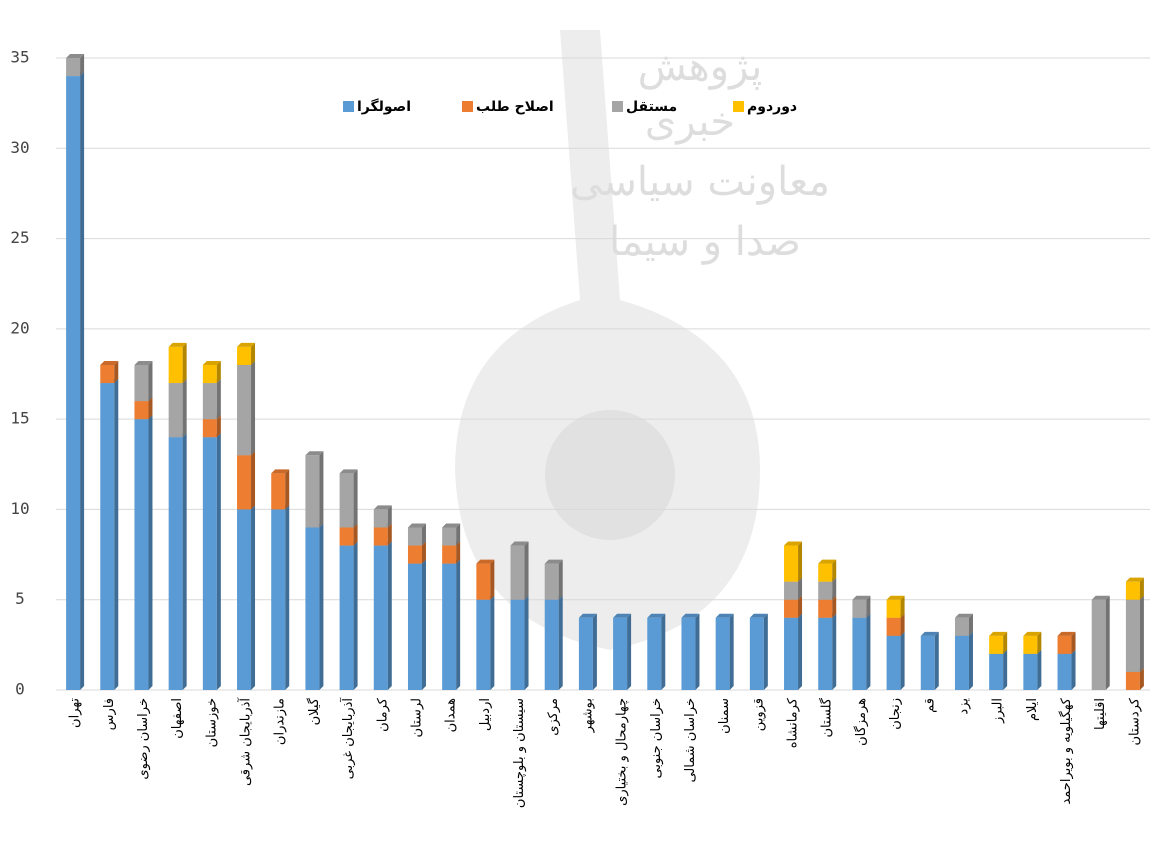 This screenshot has width=1176, height=857. I want to click on x-tick-label: سیستان و بلوچستان, so click(519, 753).